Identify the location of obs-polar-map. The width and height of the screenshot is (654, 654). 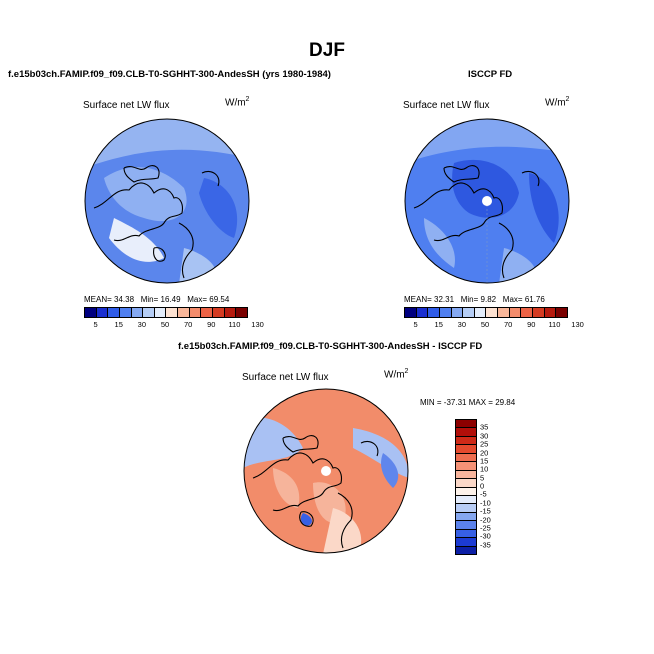
(487, 201).